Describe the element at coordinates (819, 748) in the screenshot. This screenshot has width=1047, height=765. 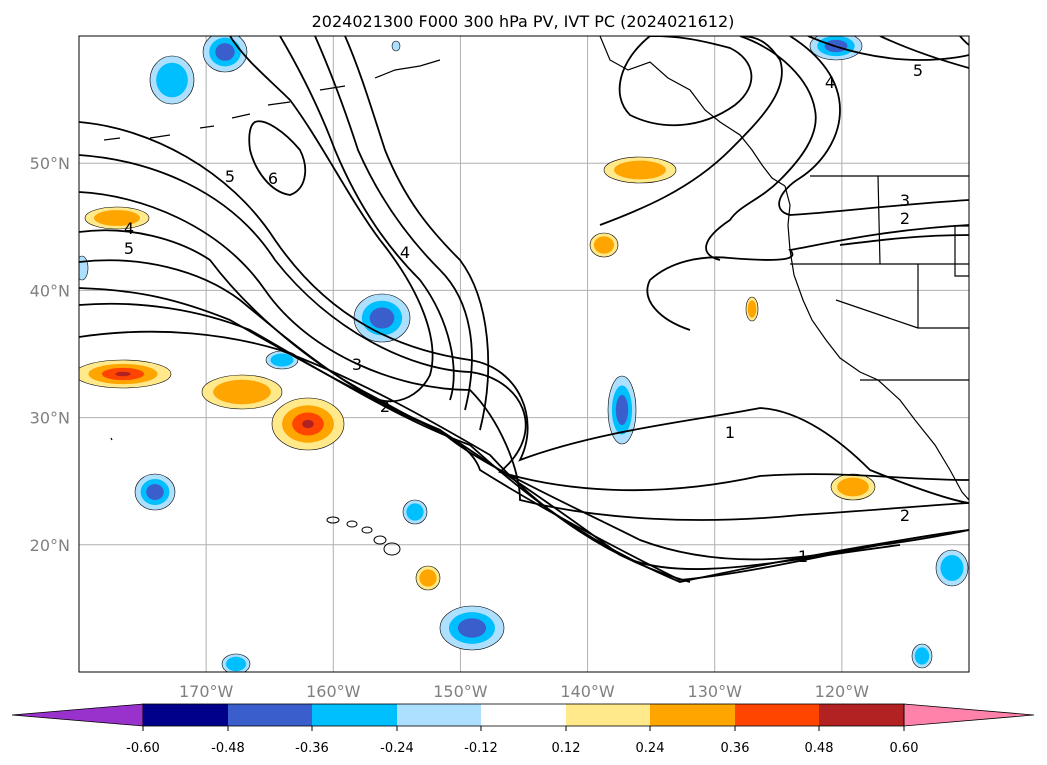
I see `colorbar-tick-label: 0.48` at that location.